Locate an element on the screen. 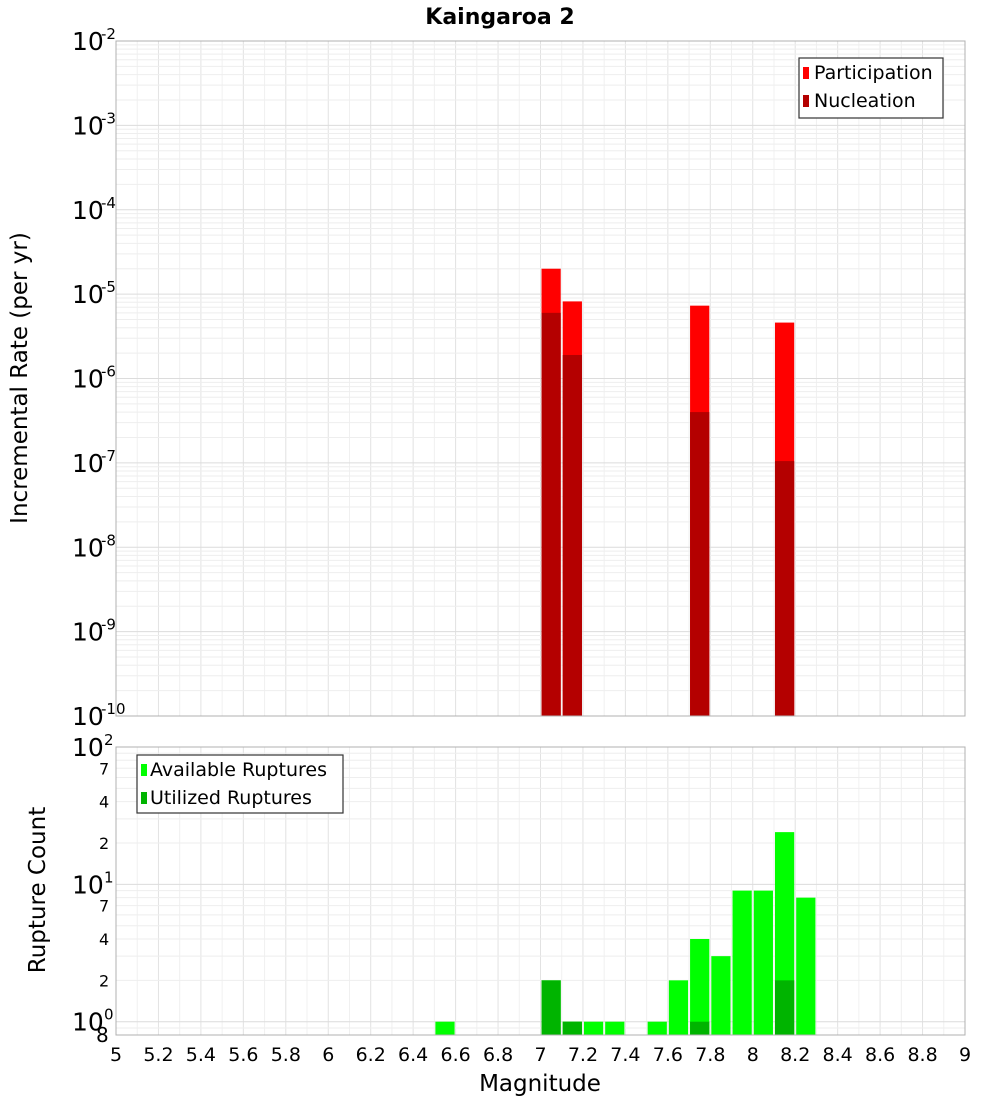 This screenshot has width=1000, height=1100. y-tick-exponent: 2 is located at coordinates (109, 740).